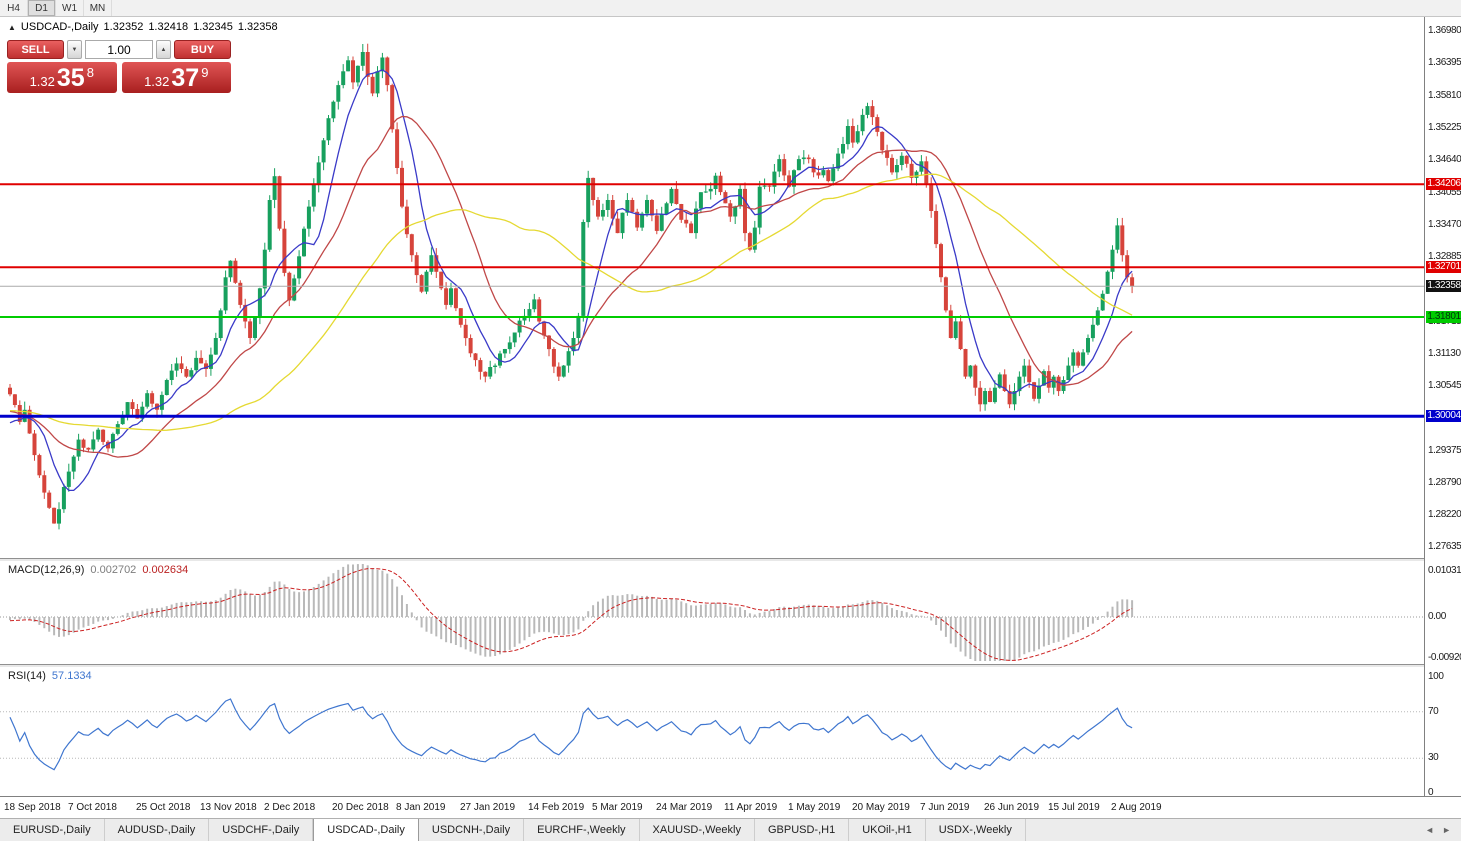 This screenshot has height=841, width=1461. I want to click on macd-signal-value: 0.002634, so click(165, 570).